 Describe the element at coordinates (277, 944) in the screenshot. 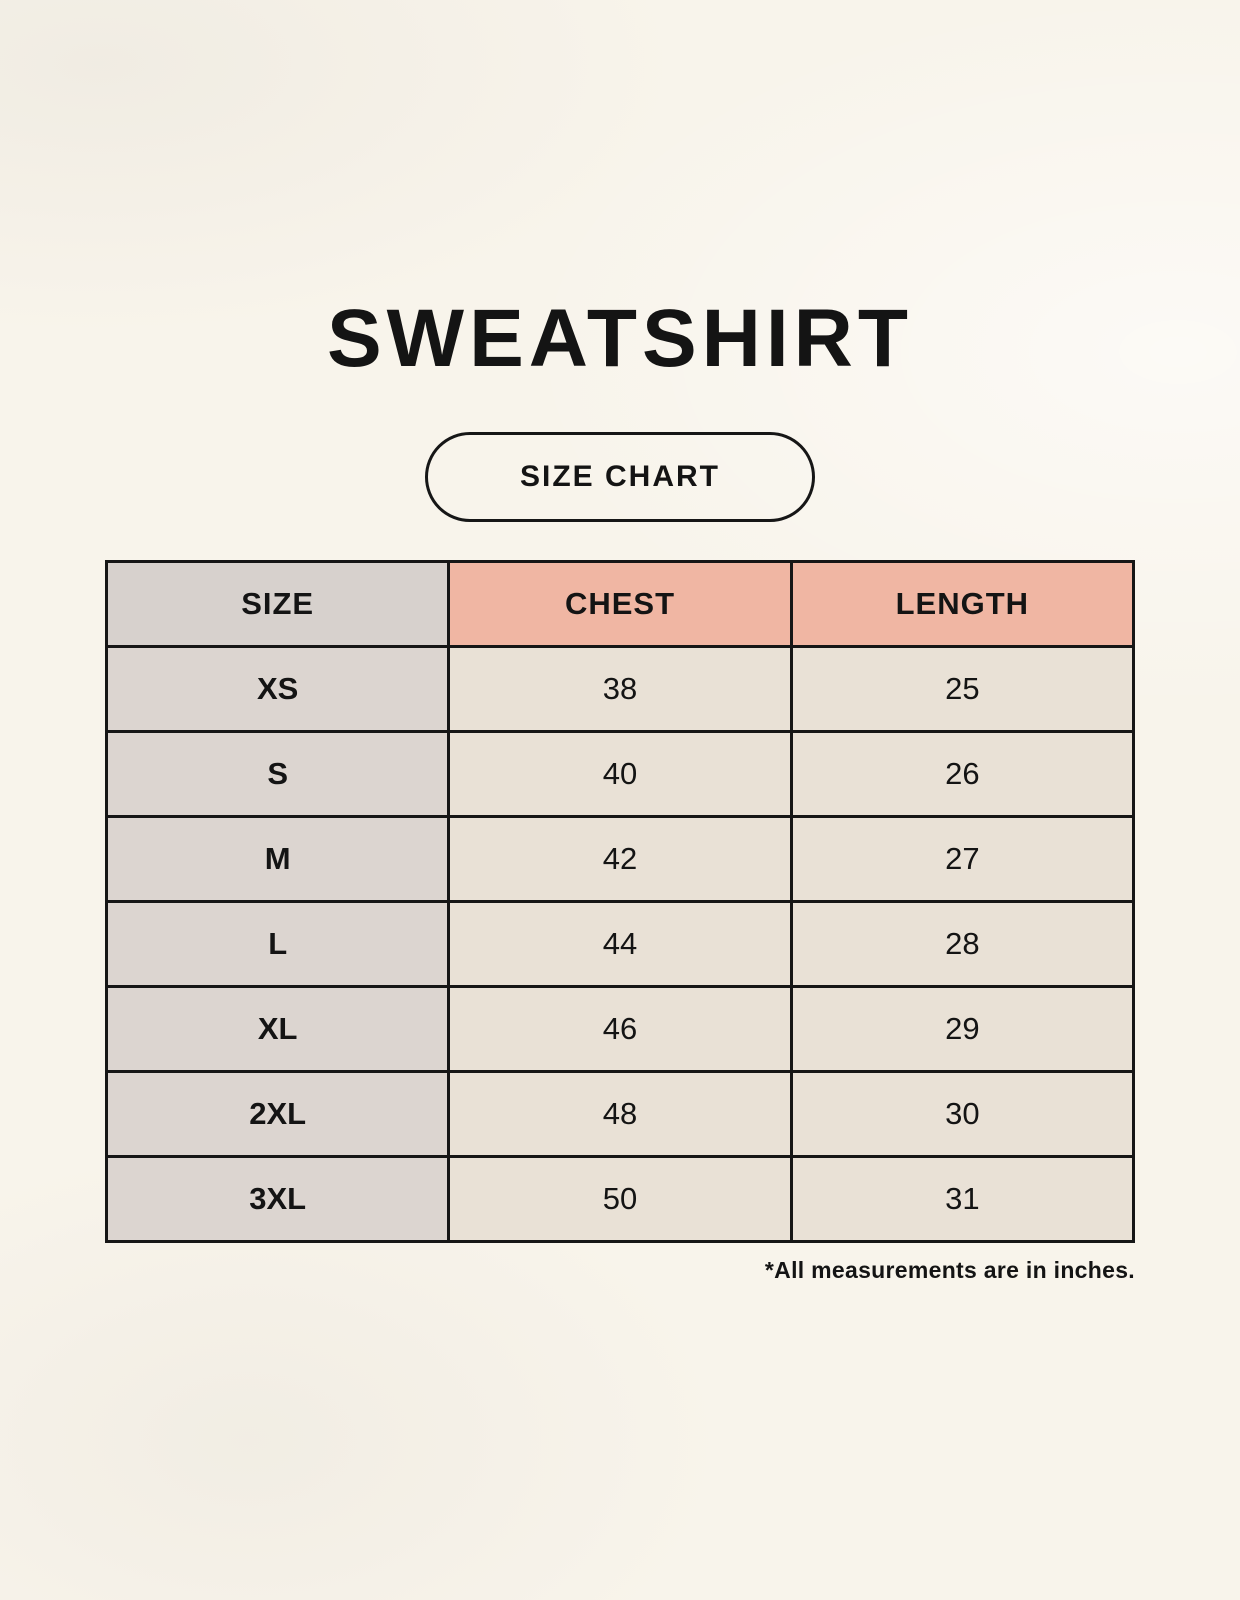

I see `size-label: L` at that location.